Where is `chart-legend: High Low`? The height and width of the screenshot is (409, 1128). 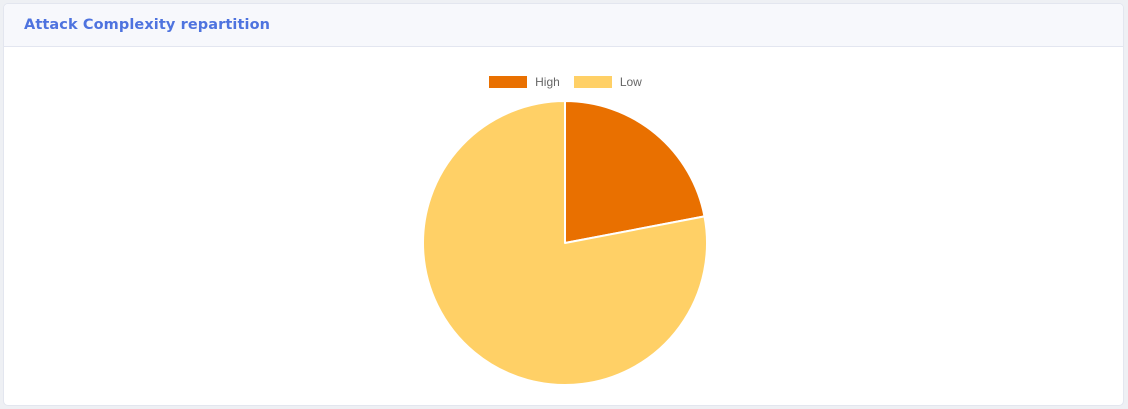
chart-legend: High Low is located at coordinates (563, 82).